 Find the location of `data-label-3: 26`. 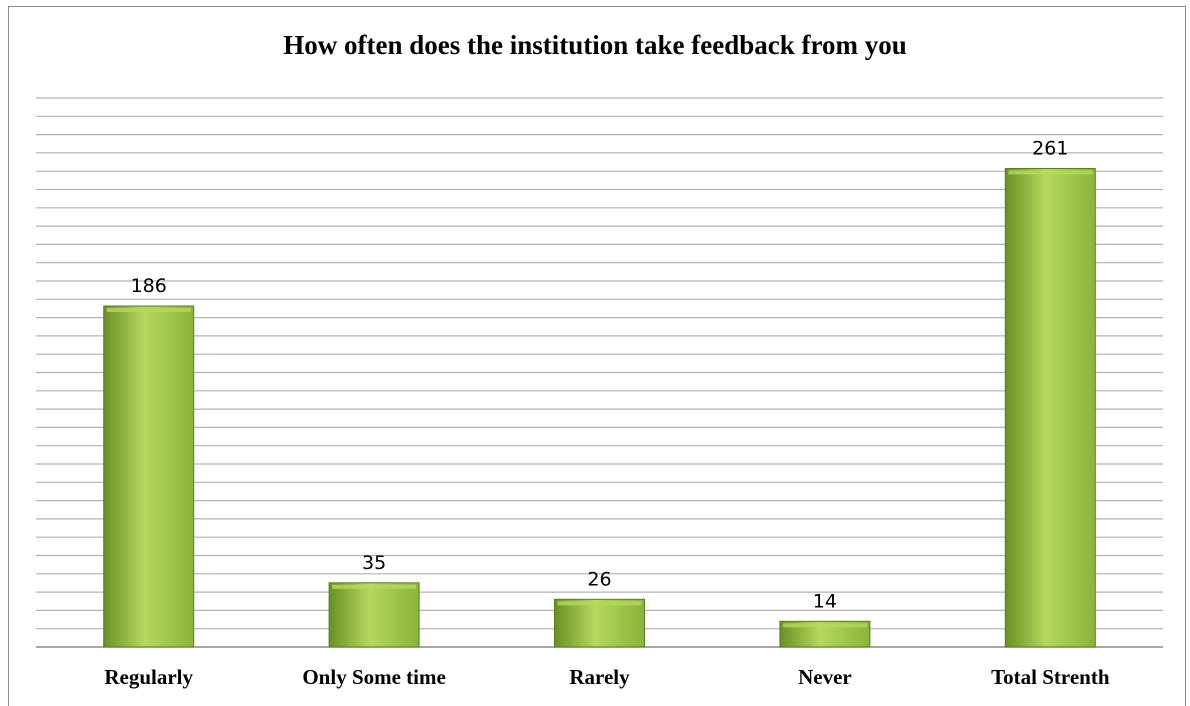

data-label-3: 26 is located at coordinates (599, 579).